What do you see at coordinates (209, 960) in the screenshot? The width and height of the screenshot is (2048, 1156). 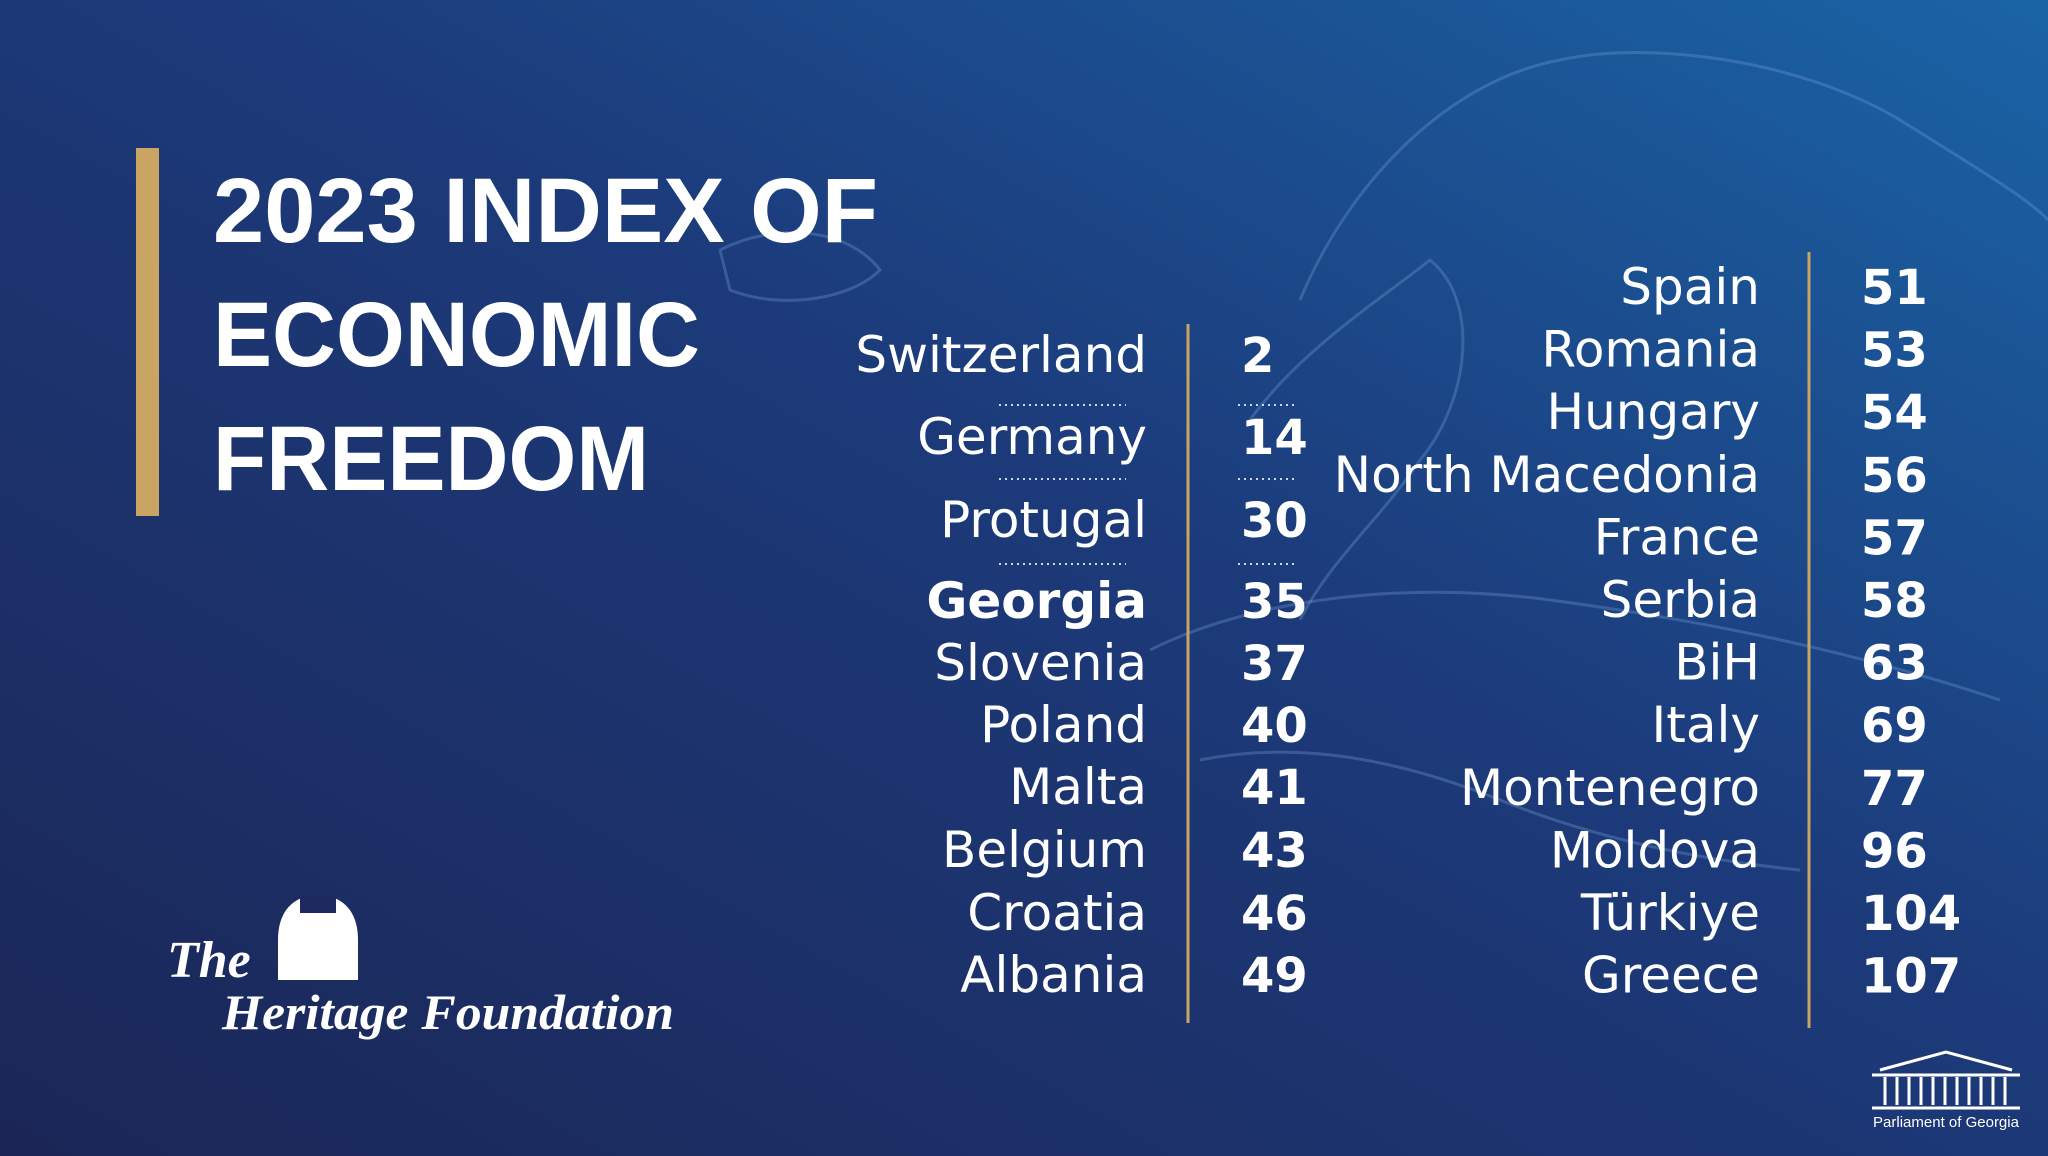 I see `logo-the: The` at bounding box center [209, 960].